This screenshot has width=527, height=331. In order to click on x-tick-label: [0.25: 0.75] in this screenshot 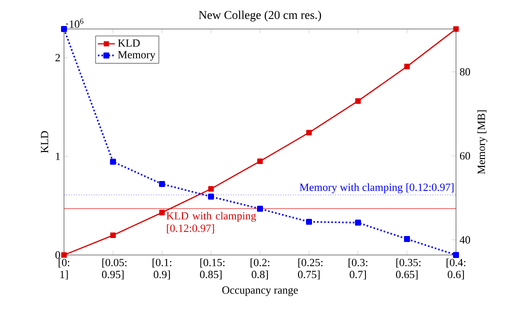, I will do `click(310, 269)`.